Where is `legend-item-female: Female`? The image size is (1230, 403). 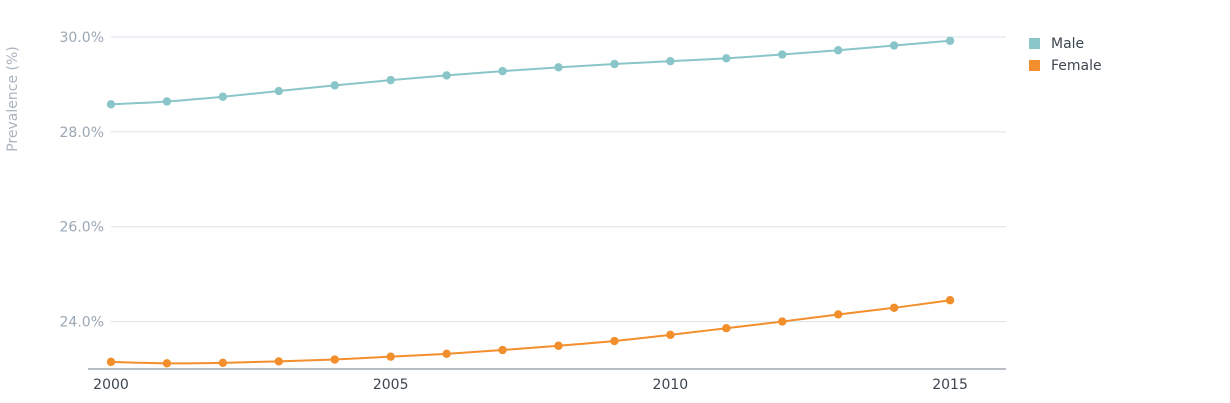
legend-item-female: Female is located at coordinates (1065, 66).